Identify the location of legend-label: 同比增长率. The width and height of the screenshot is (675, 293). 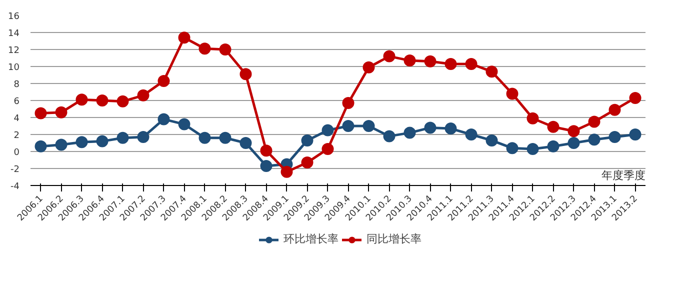
(394, 239).